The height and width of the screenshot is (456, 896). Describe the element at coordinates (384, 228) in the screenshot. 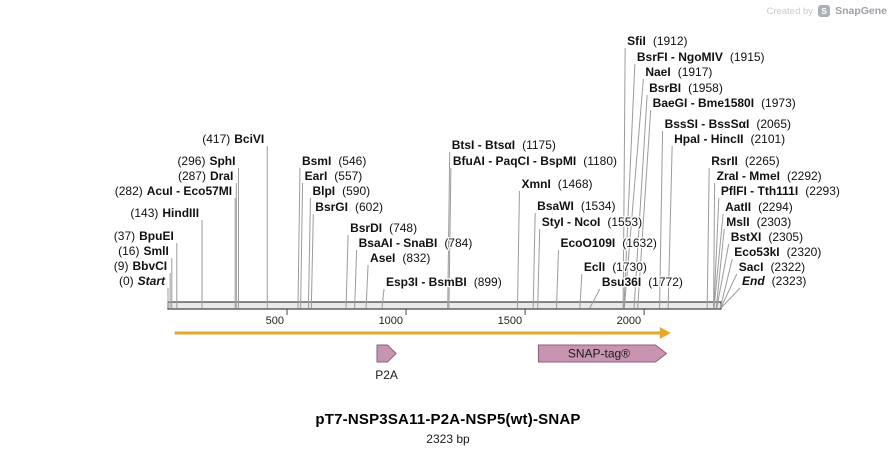

I see `restriction-site-label: BsrDI (748)` at that location.